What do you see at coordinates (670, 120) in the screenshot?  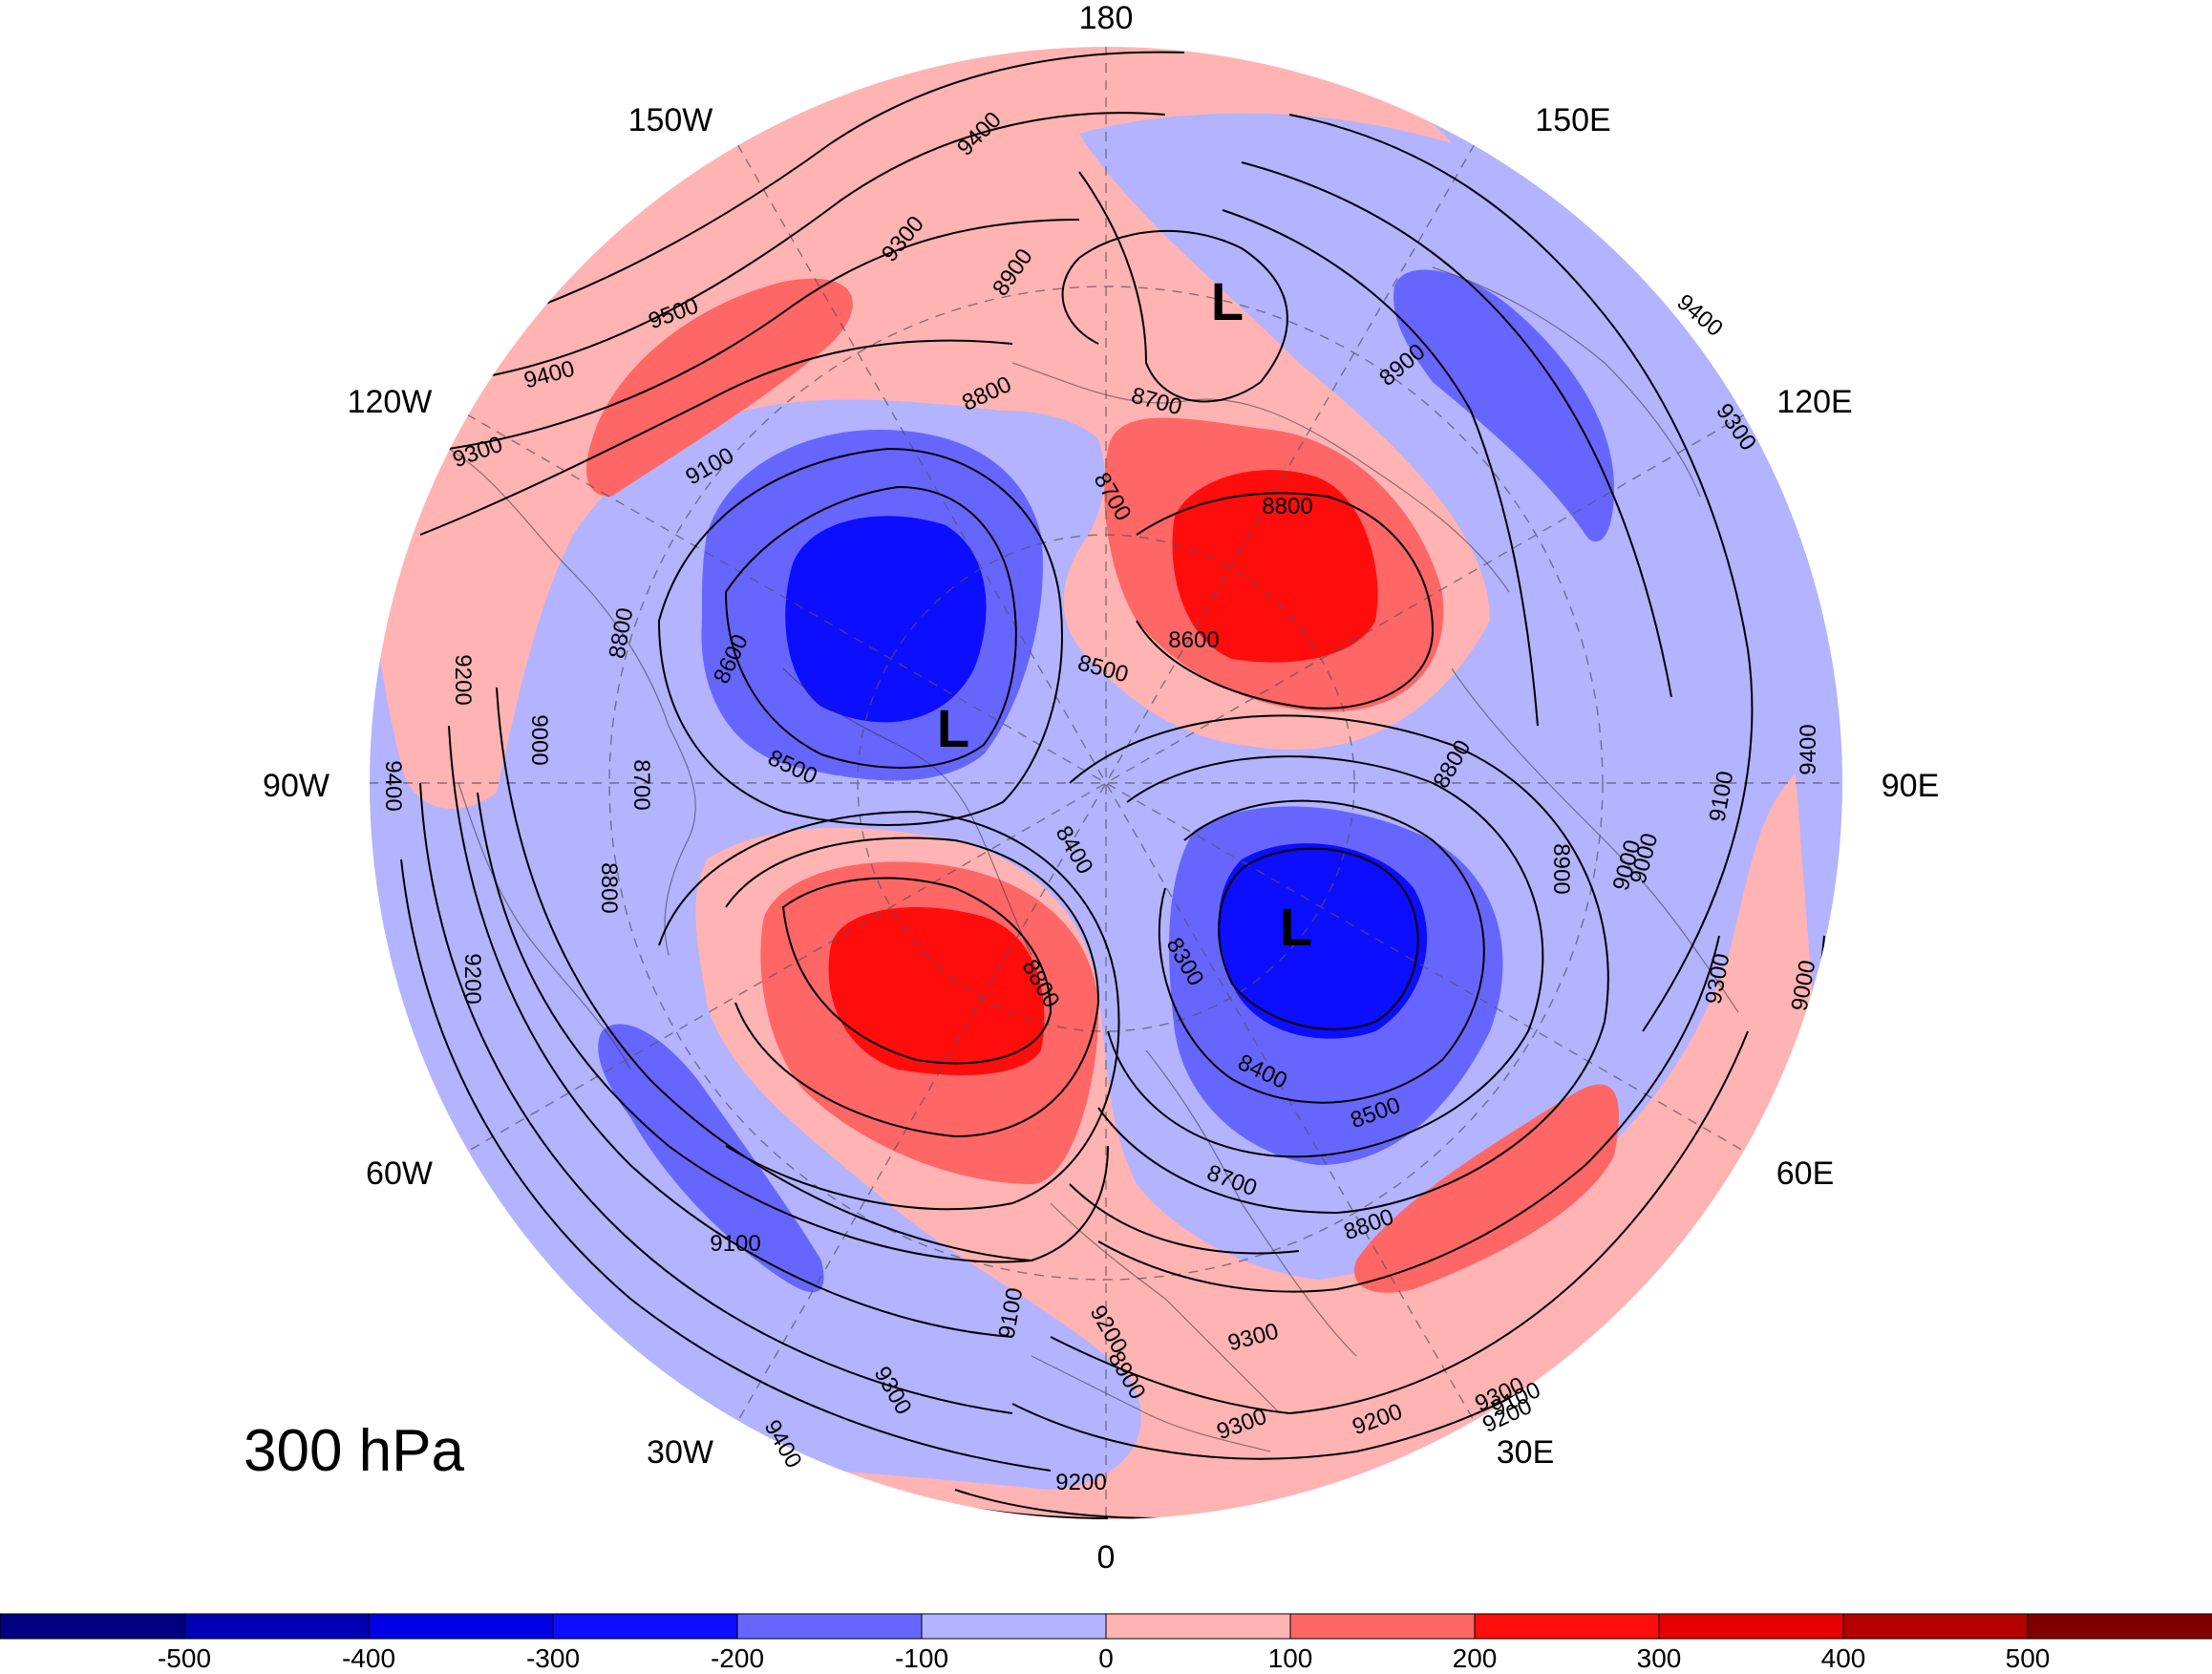 I see `lon-label-150w: 150W` at bounding box center [670, 120].